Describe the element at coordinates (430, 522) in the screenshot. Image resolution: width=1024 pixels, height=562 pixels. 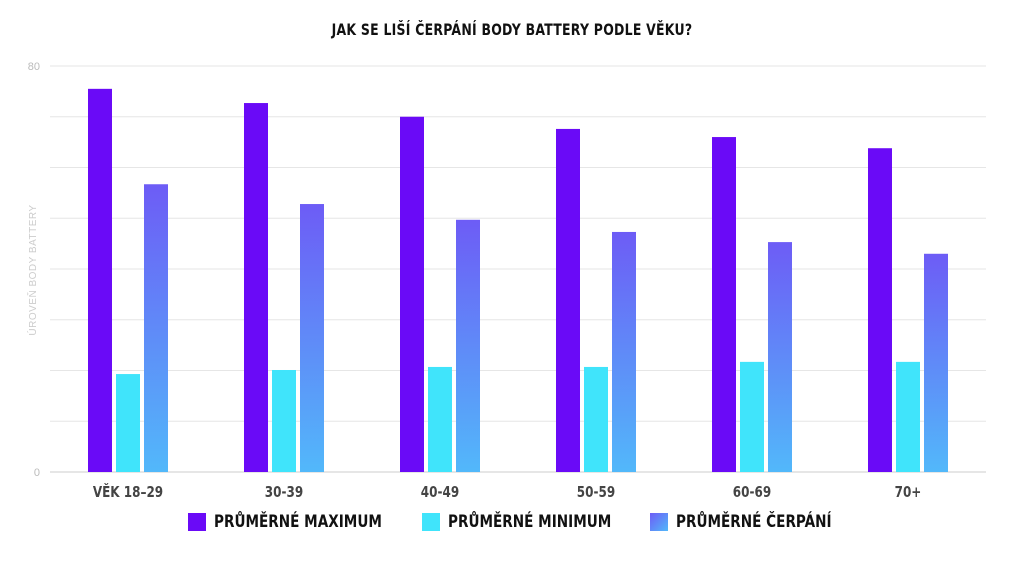
I see `legend-swatch-minimum` at that location.